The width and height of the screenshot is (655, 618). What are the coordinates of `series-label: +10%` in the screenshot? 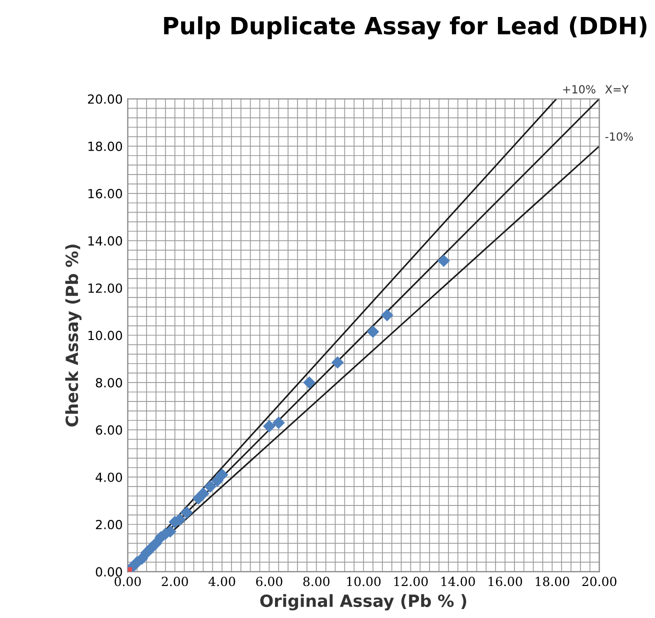 It's located at (579, 89).